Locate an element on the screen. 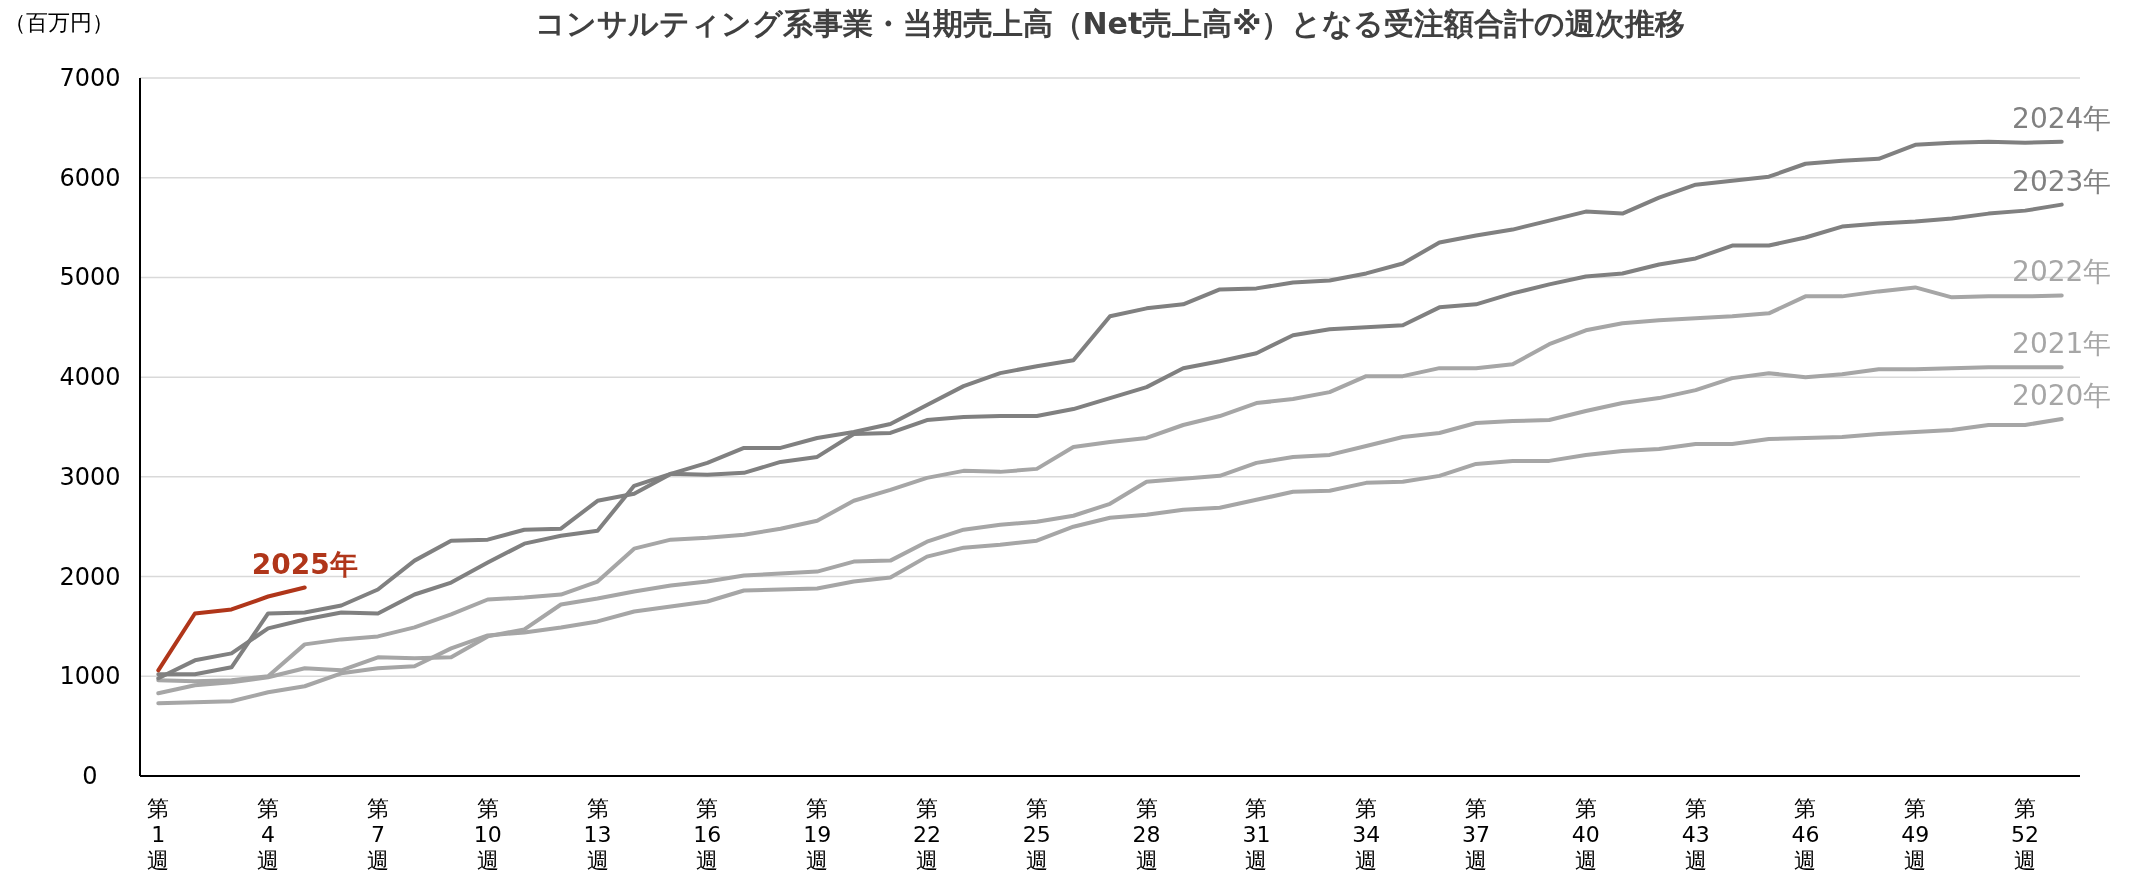  x-tick-label: 第7週 is located at coordinates (377, 834).